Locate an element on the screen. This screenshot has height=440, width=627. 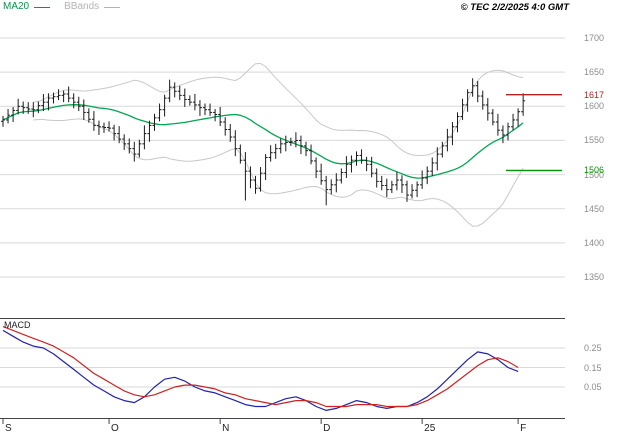
macd-axis-tick-0.25: 0.25 is located at coordinates (593, 348).